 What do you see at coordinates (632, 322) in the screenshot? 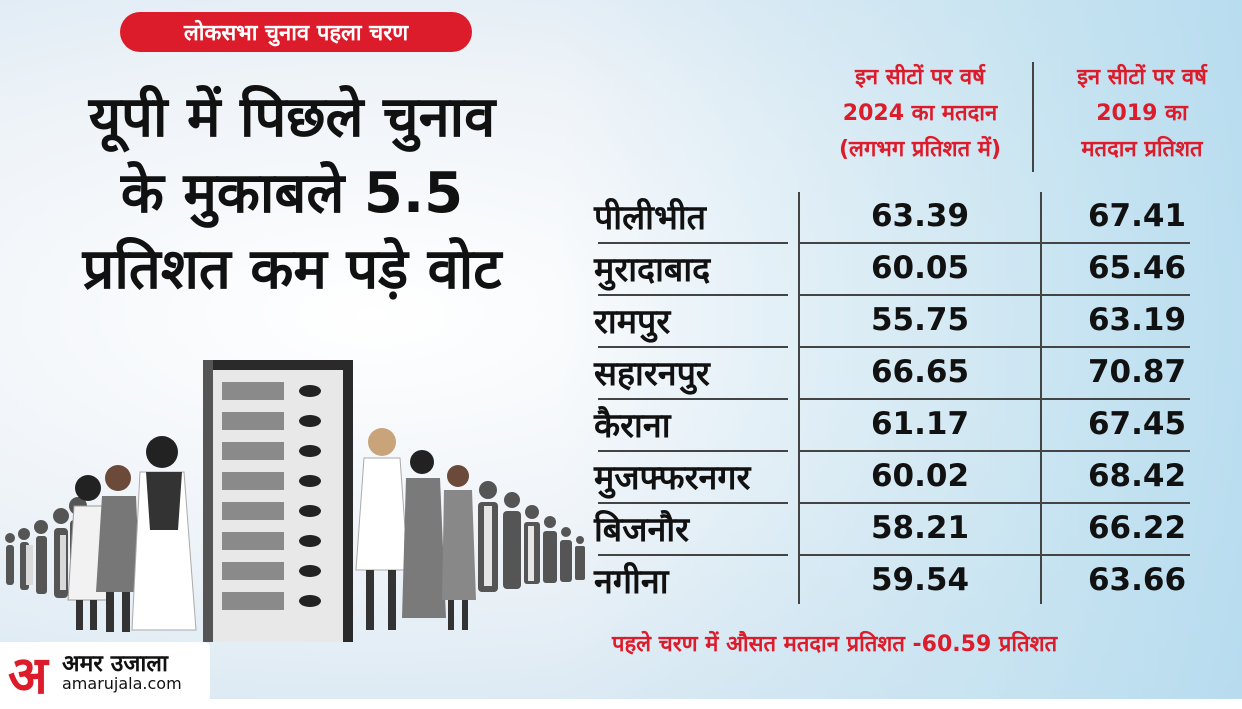
I see `constituency-name: रामपुर` at bounding box center [632, 322].